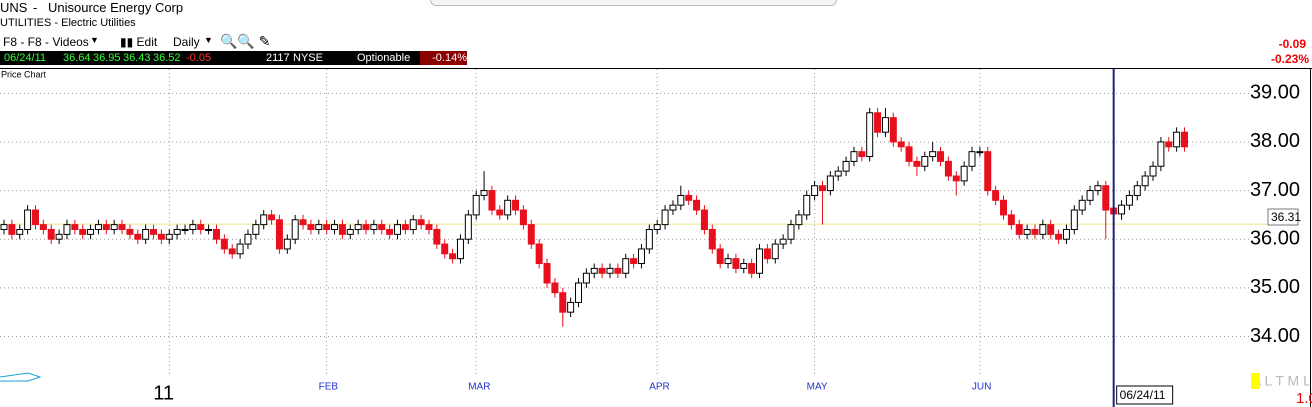  I want to click on cursor-label-box, so click(1145, 395).